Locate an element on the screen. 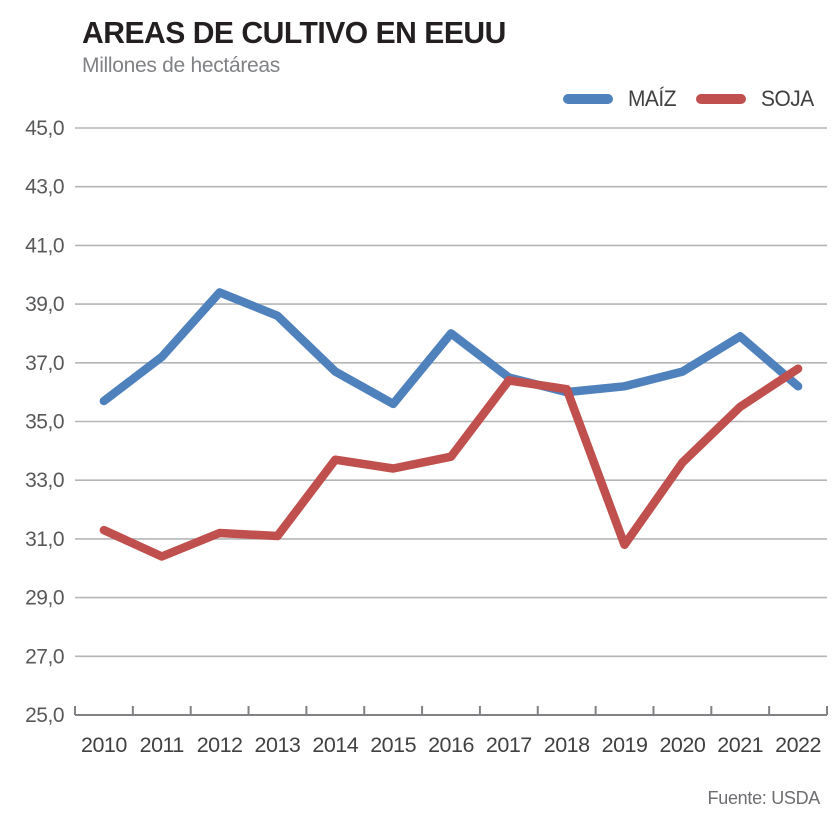  x-tick-label: 2011 is located at coordinates (162, 745).